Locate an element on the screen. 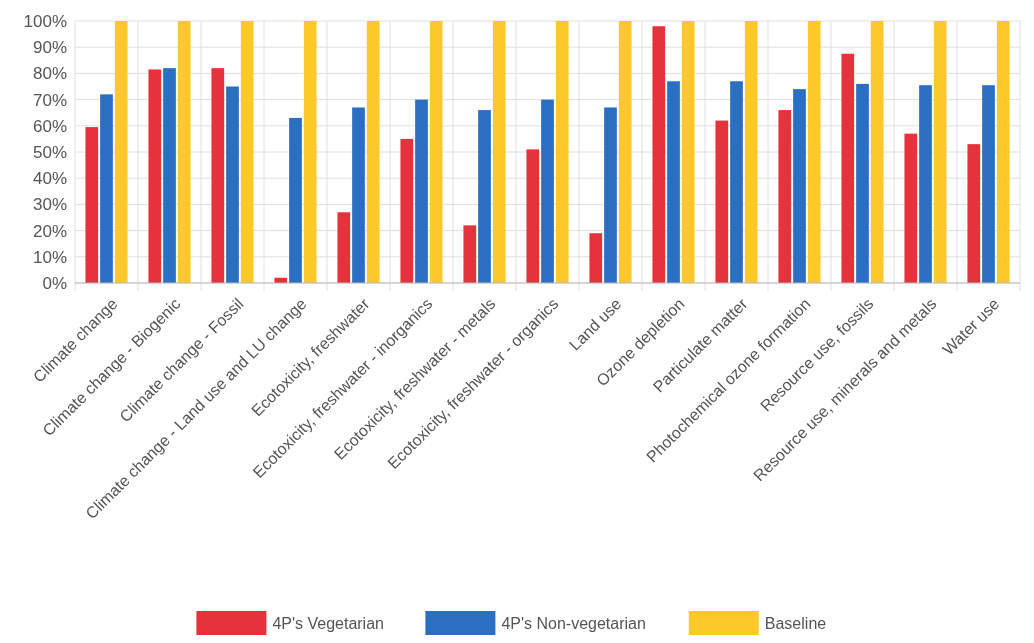 This screenshot has height=643, width=1034. y-tick-label: 60% is located at coordinates (49, 126).